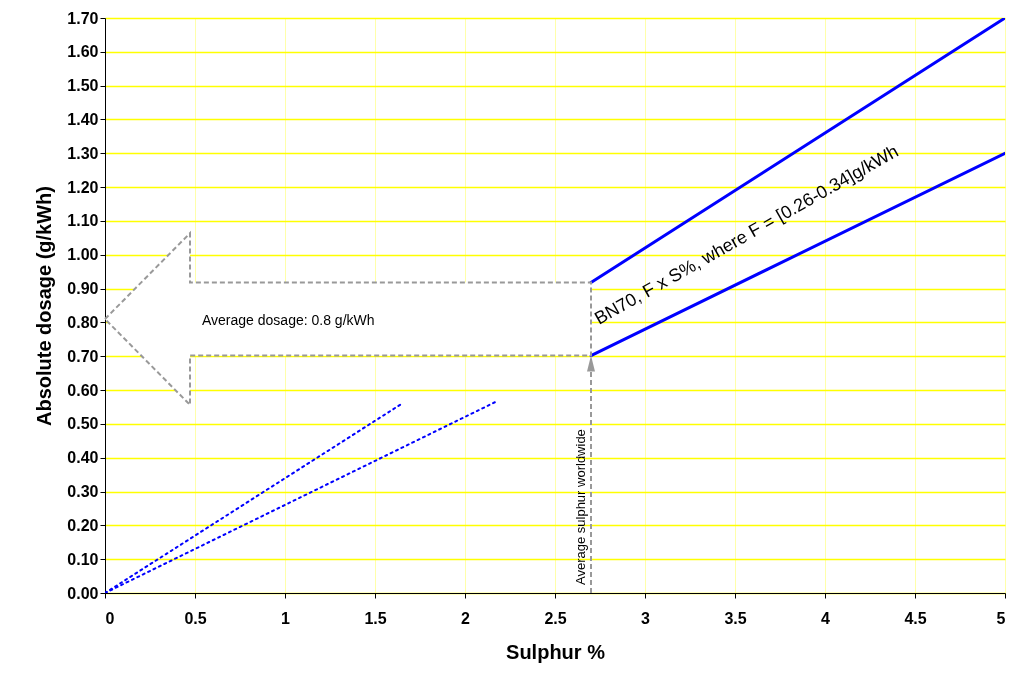 The height and width of the screenshot is (676, 1013). What do you see at coordinates (915, 618) in the screenshot?
I see `x-tick-label: 4.5` at bounding box center [915, 618].